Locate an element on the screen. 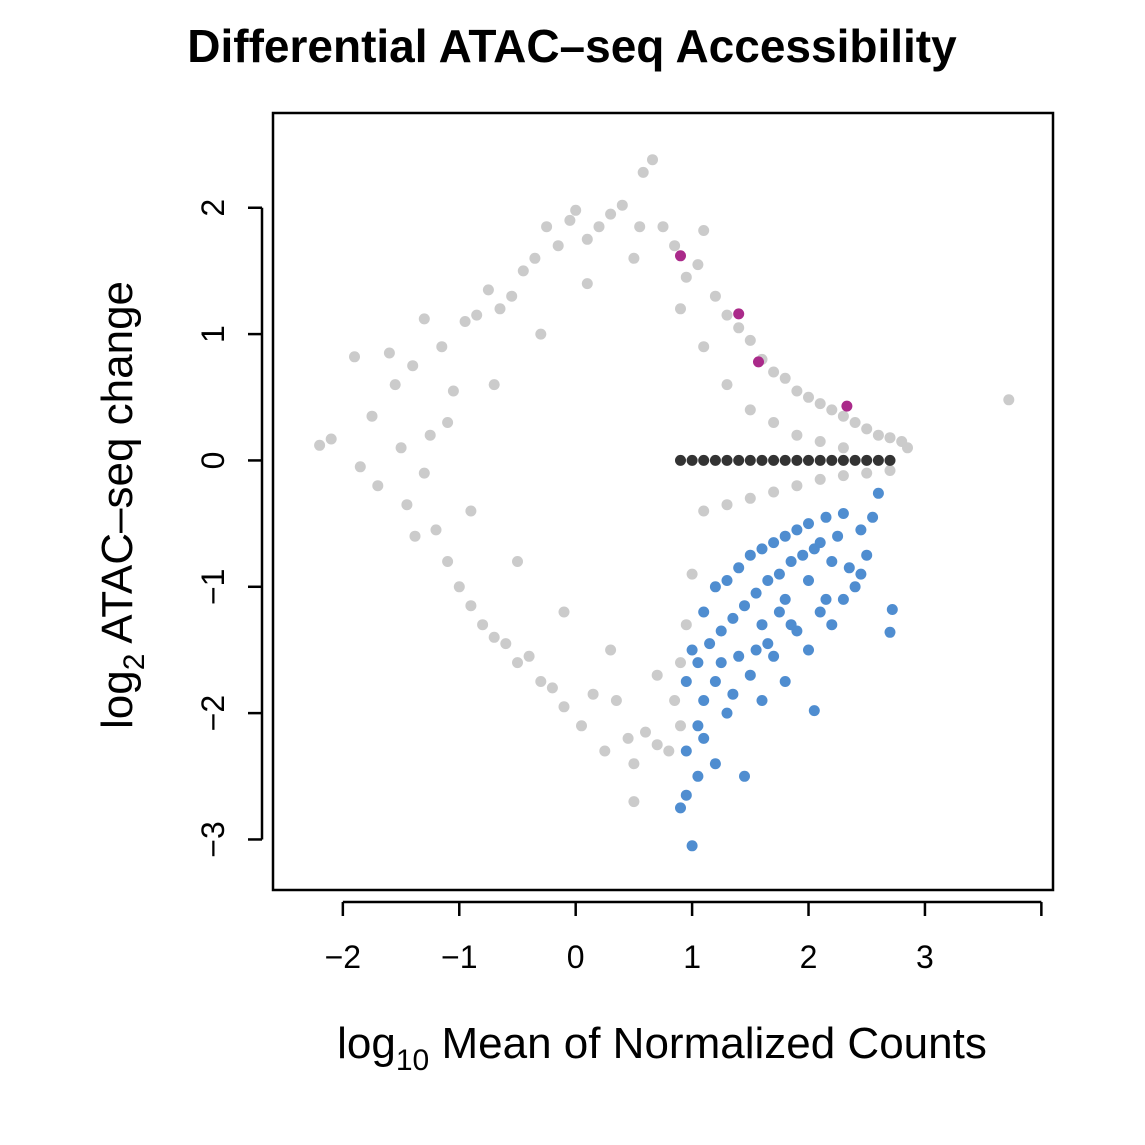 Image resolution: width=1145 pixels, height=1145 pixels. x-axis-label: log10 Mean of Normalized Counts is located at coordinates (662, 1048).